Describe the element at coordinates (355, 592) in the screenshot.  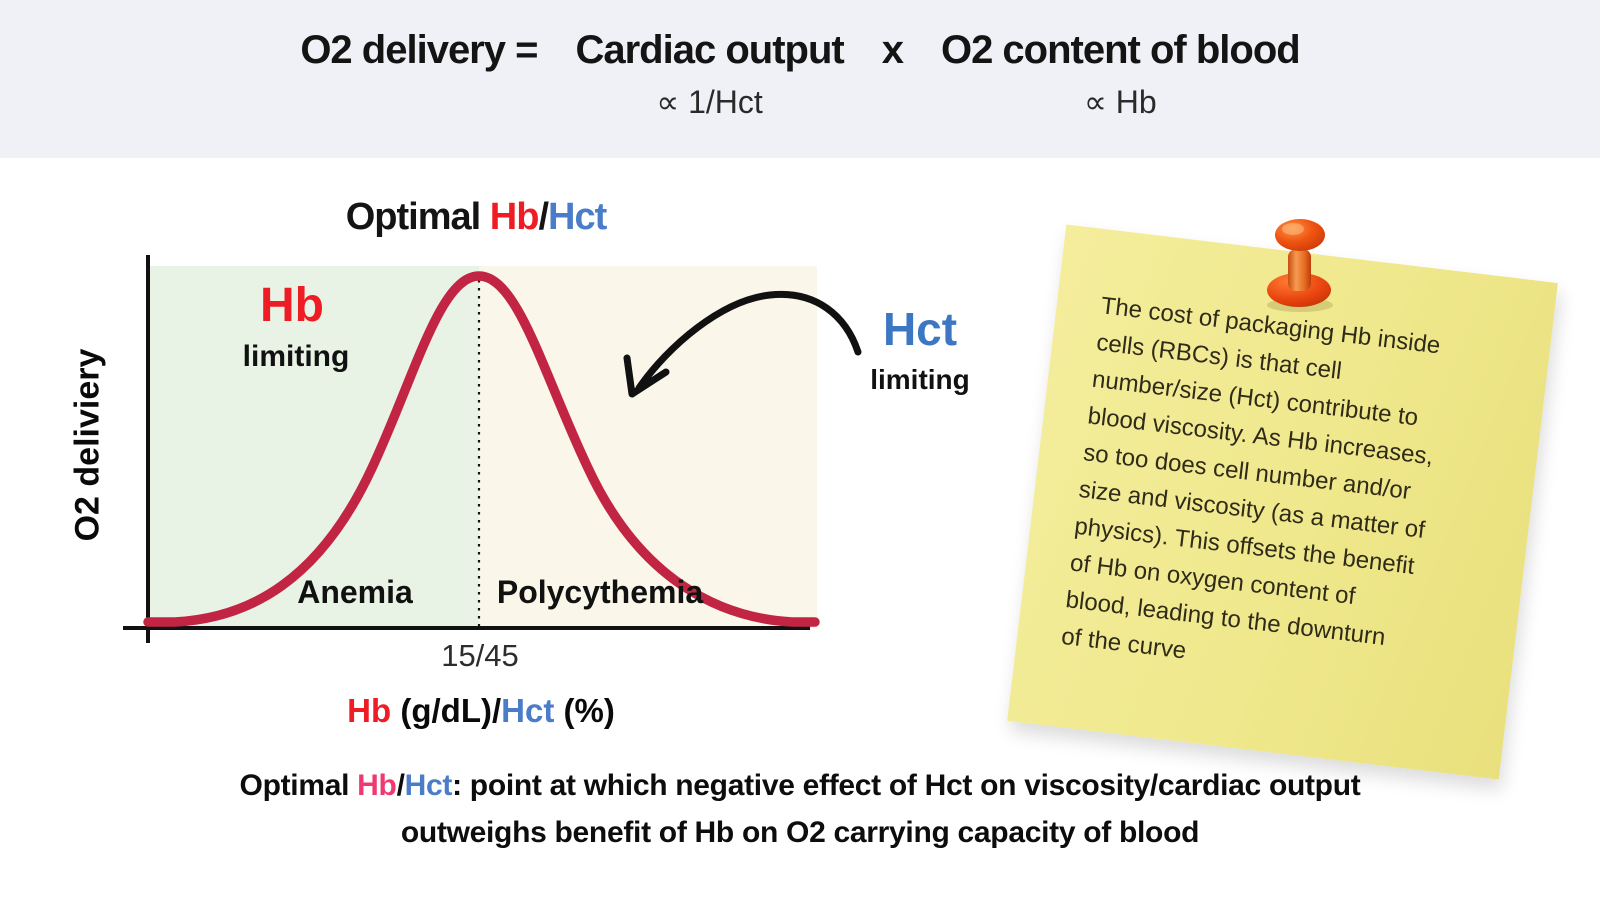
I see `anemia-zone-label: Anemia` at that location.